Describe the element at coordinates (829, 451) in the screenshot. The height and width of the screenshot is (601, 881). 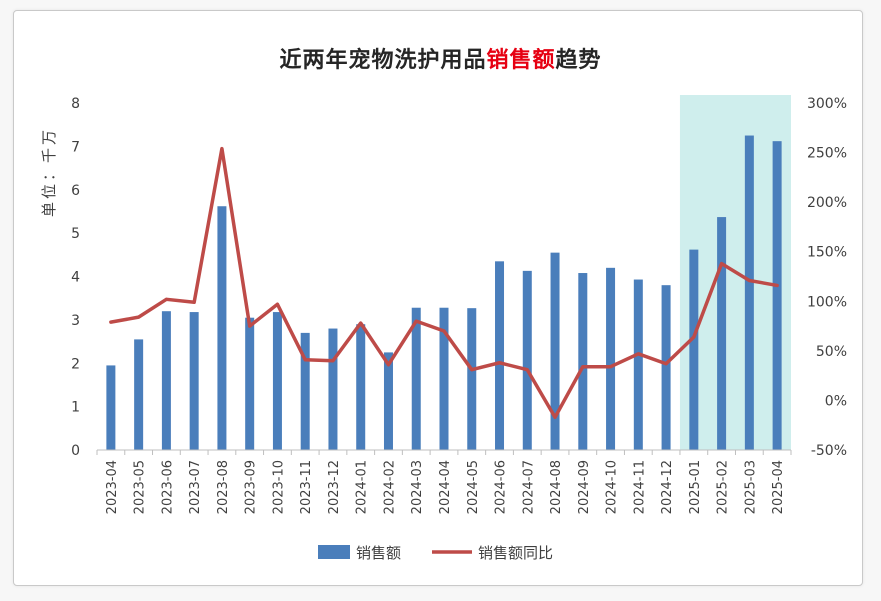
I see `y-right-tick-label: -50%` at that location.